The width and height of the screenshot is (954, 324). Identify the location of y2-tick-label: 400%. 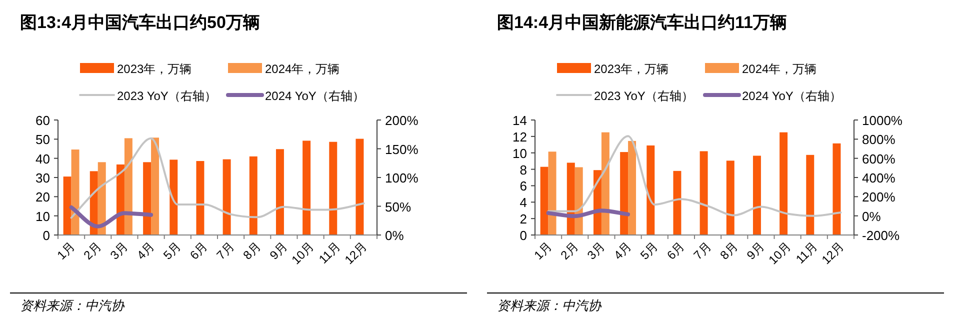
(879, 178).